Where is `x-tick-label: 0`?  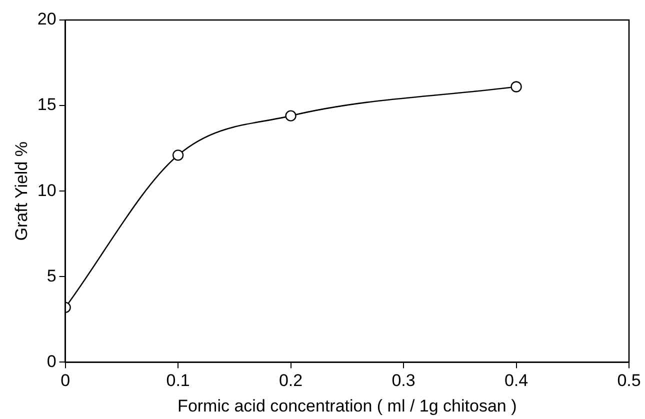
x-tick-label: 0 is located at coordinates (65, 380).